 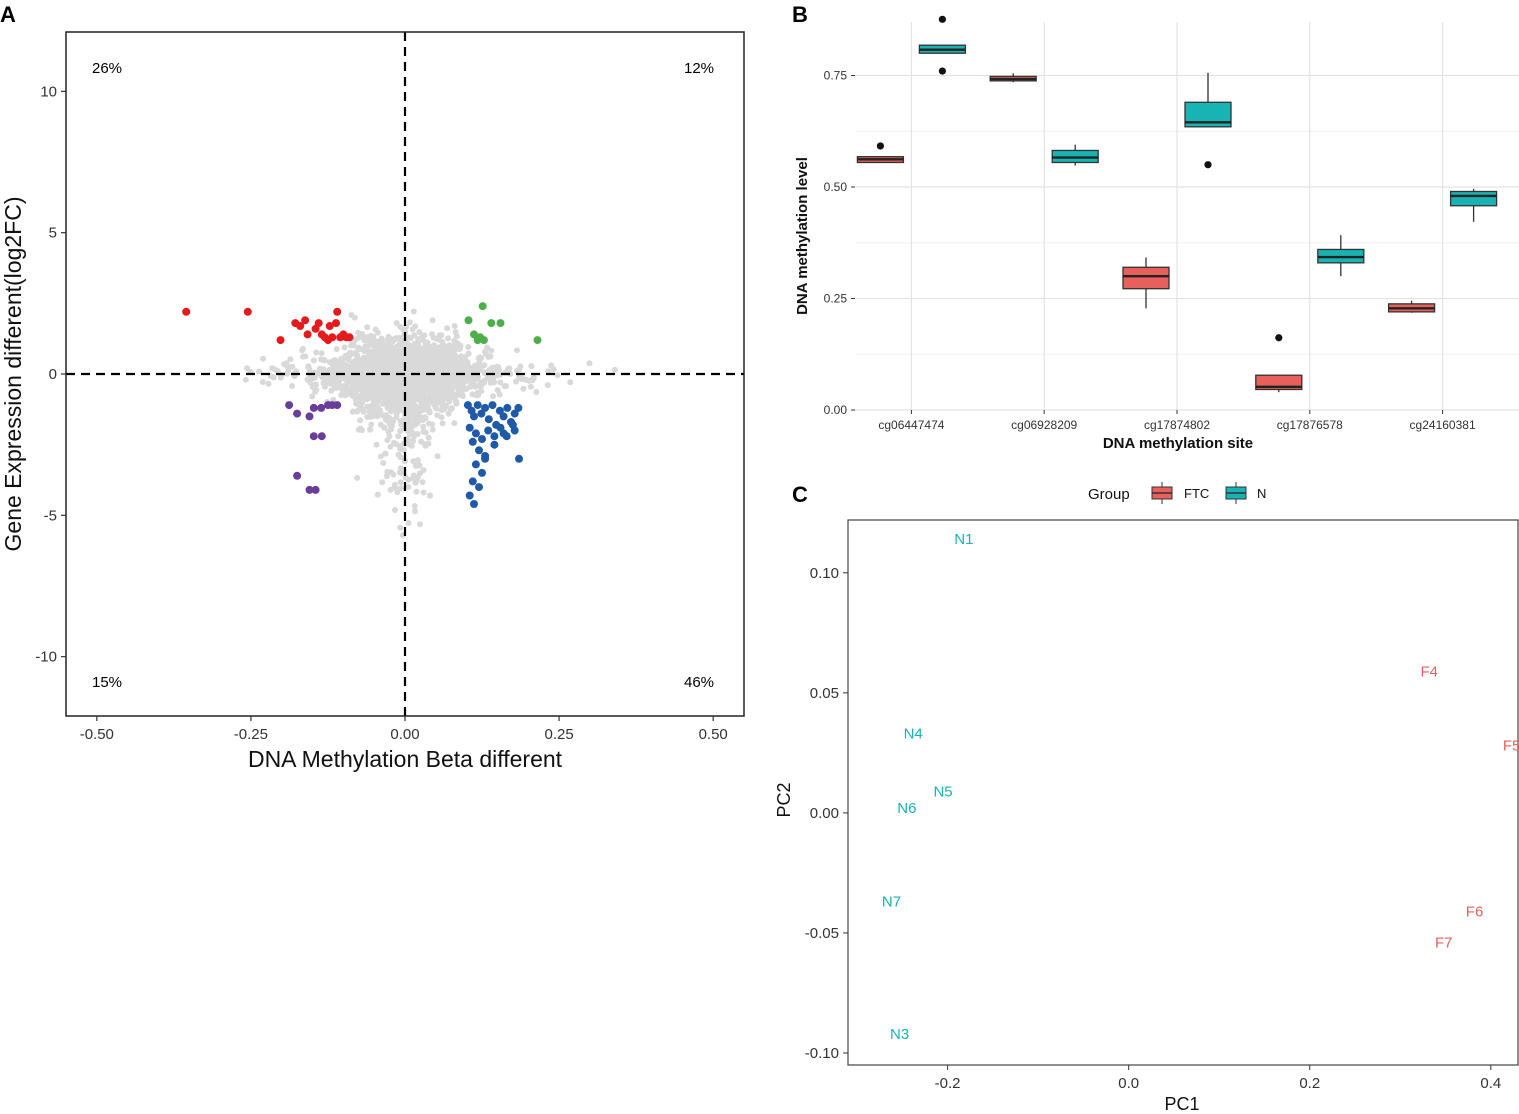 I want to click on x-tick-label: -0.2, so click(x=948, y=1083).